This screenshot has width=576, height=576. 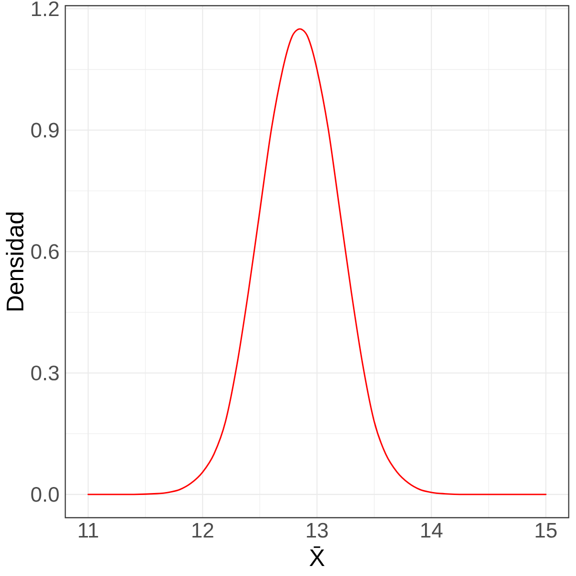 I want to click on x-axis-title: X̄, so click(x=317, y=556).